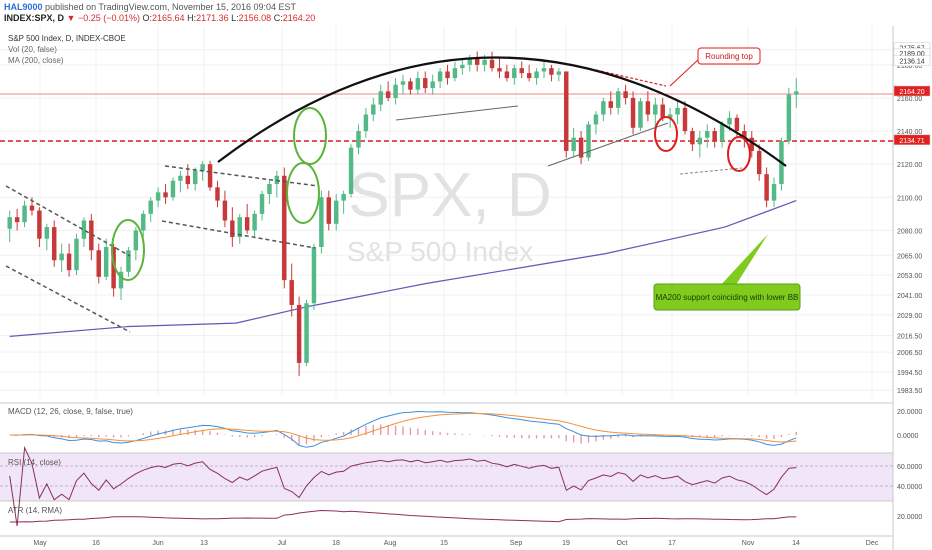 This screenshot has width=932, height=550. I want to click on ohlc-high: 2171.36, so click(212, 18).